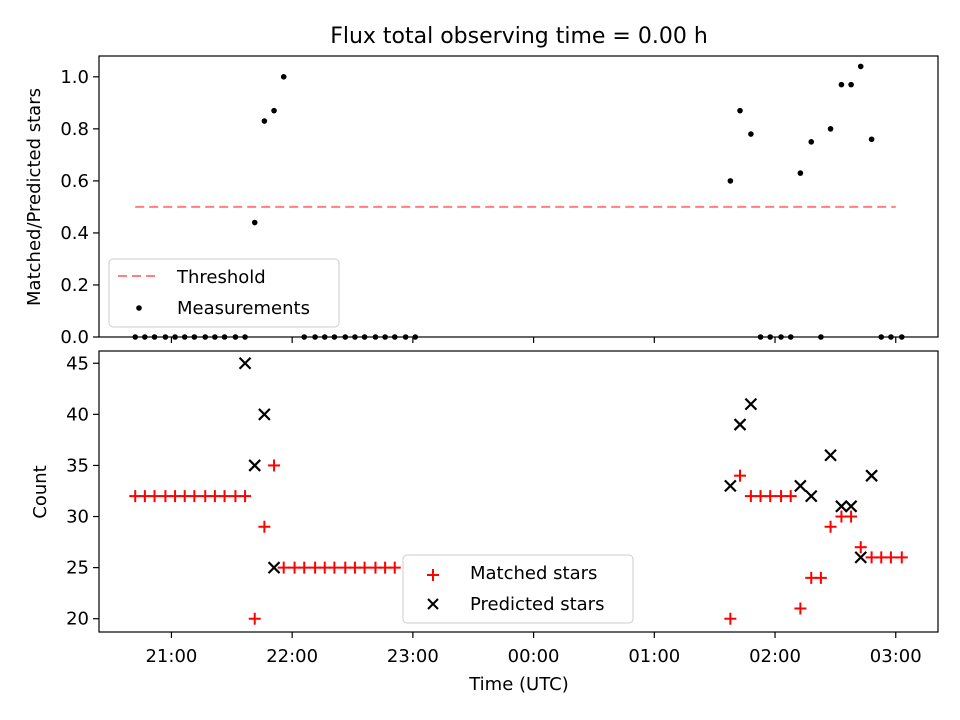  Describe the element at coordinates (74, 233) in the screenshot. I see `top-y-tick-label: 0.4` at that location.